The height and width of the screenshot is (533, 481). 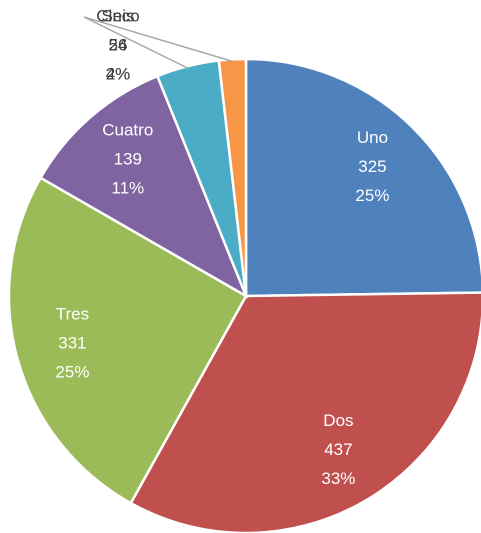 What do you see at coordinates (372, 166) in the screenshot?
I see `label-value: 325` at bounding box center [372, 166].